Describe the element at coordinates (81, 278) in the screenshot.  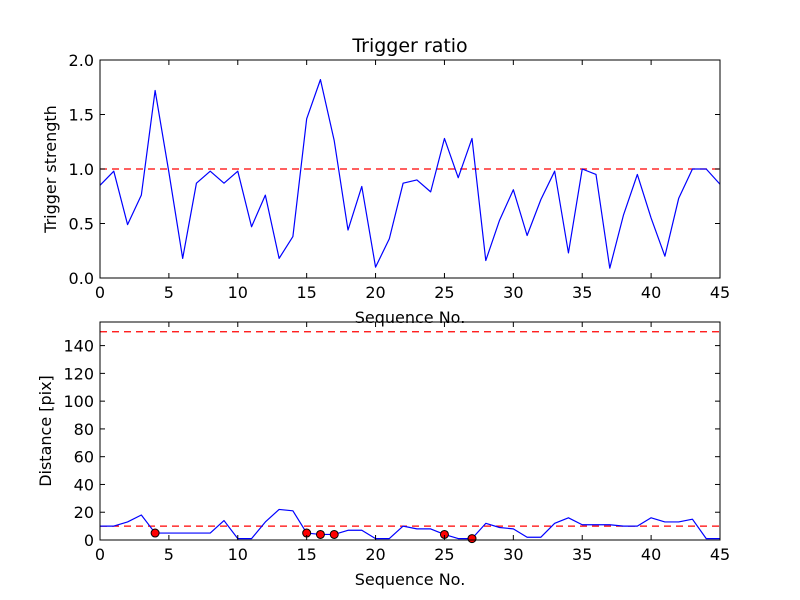
I see `y-tick-label: 0.0` at that location.